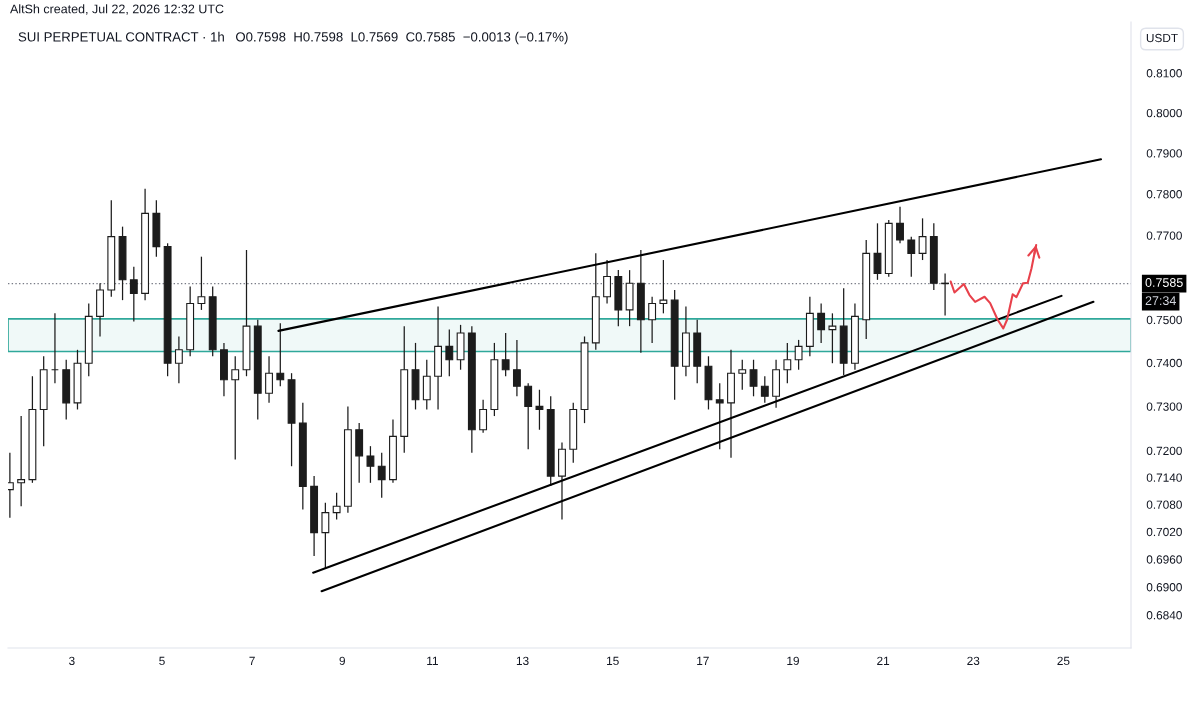  Describe the element at coordinates (793, 660) in the screenshot. I see `x-tick-label: 19` at that location.